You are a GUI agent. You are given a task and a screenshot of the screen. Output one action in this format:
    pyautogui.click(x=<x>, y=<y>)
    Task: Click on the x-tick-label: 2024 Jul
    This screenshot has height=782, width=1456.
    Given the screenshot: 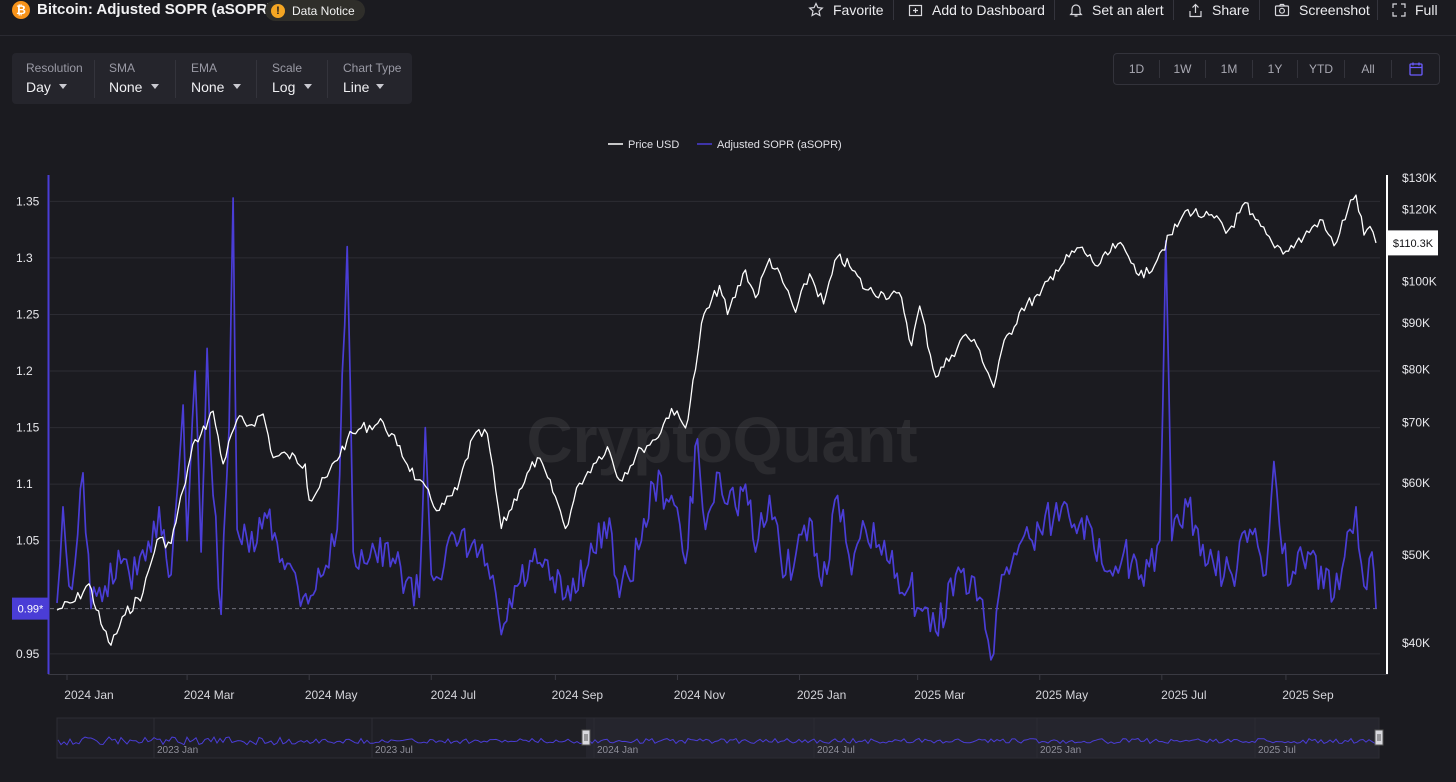 What is the action you would take?
    pyautogui.click(x=453, y=695)
    